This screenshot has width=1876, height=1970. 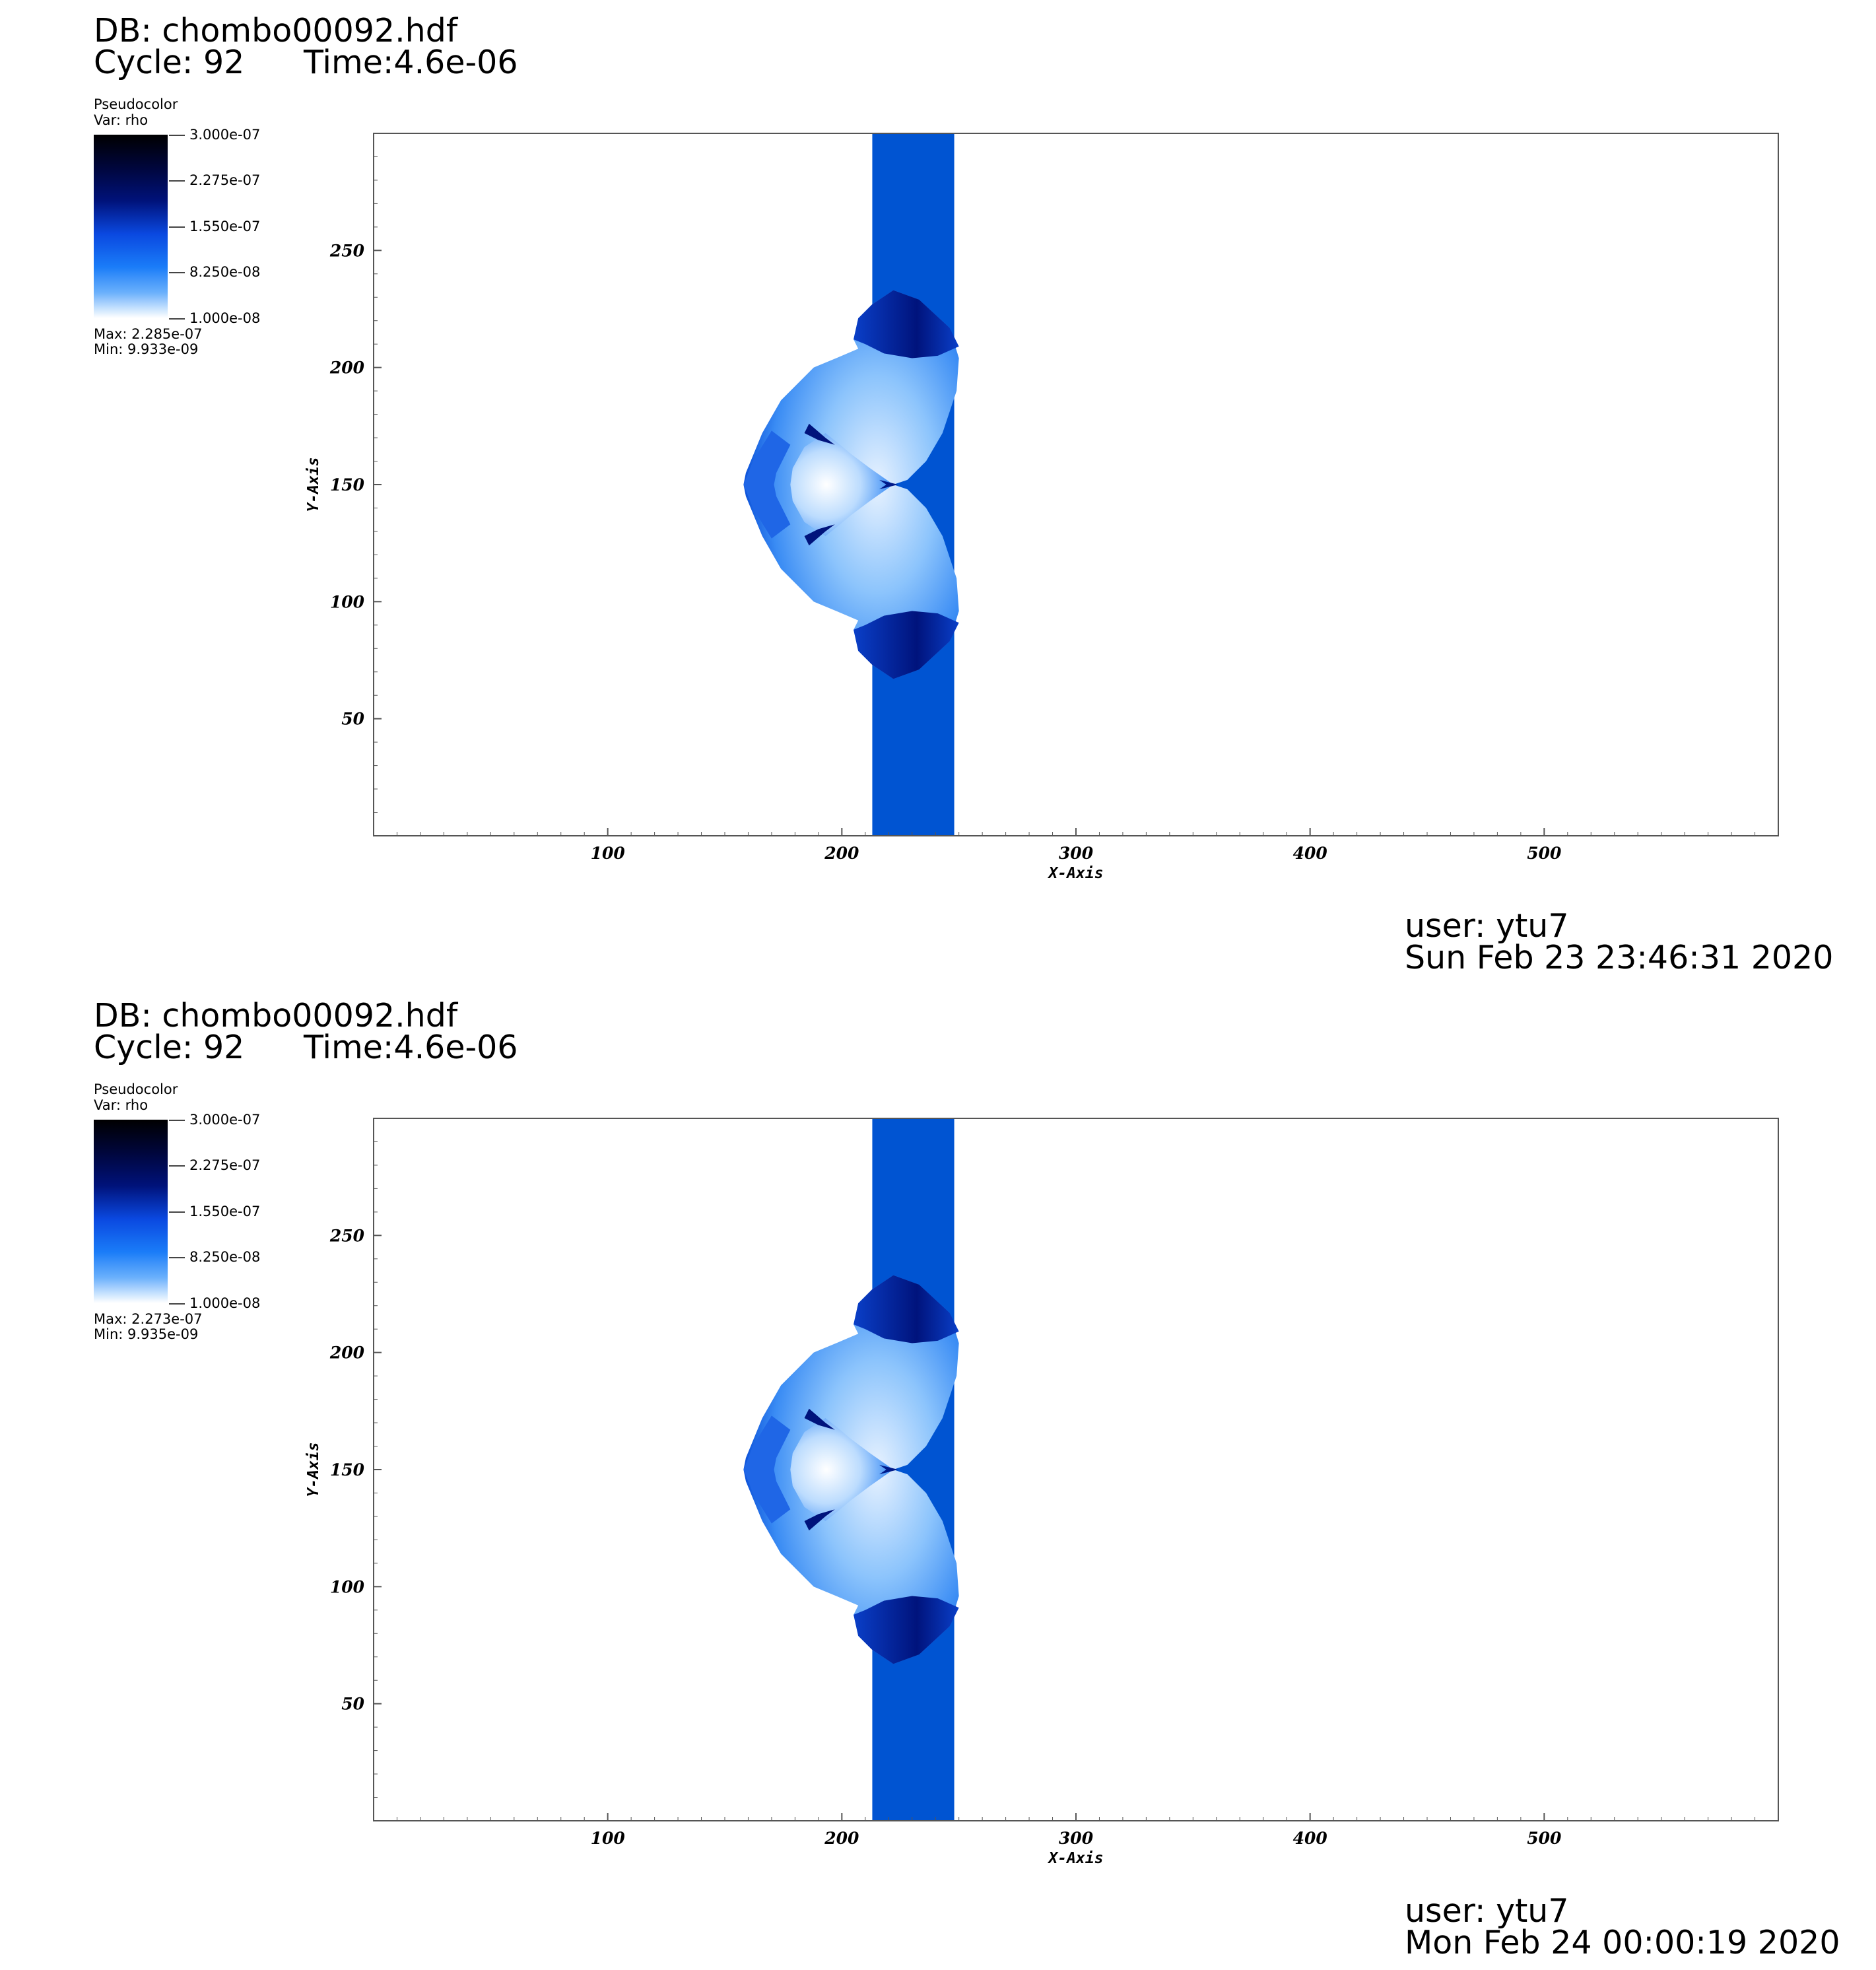 What do you see at coordinates (148, 334) in the screenshot?
I see `legend-max: Max: 2.285e-07` at bounding box center [148, 334].